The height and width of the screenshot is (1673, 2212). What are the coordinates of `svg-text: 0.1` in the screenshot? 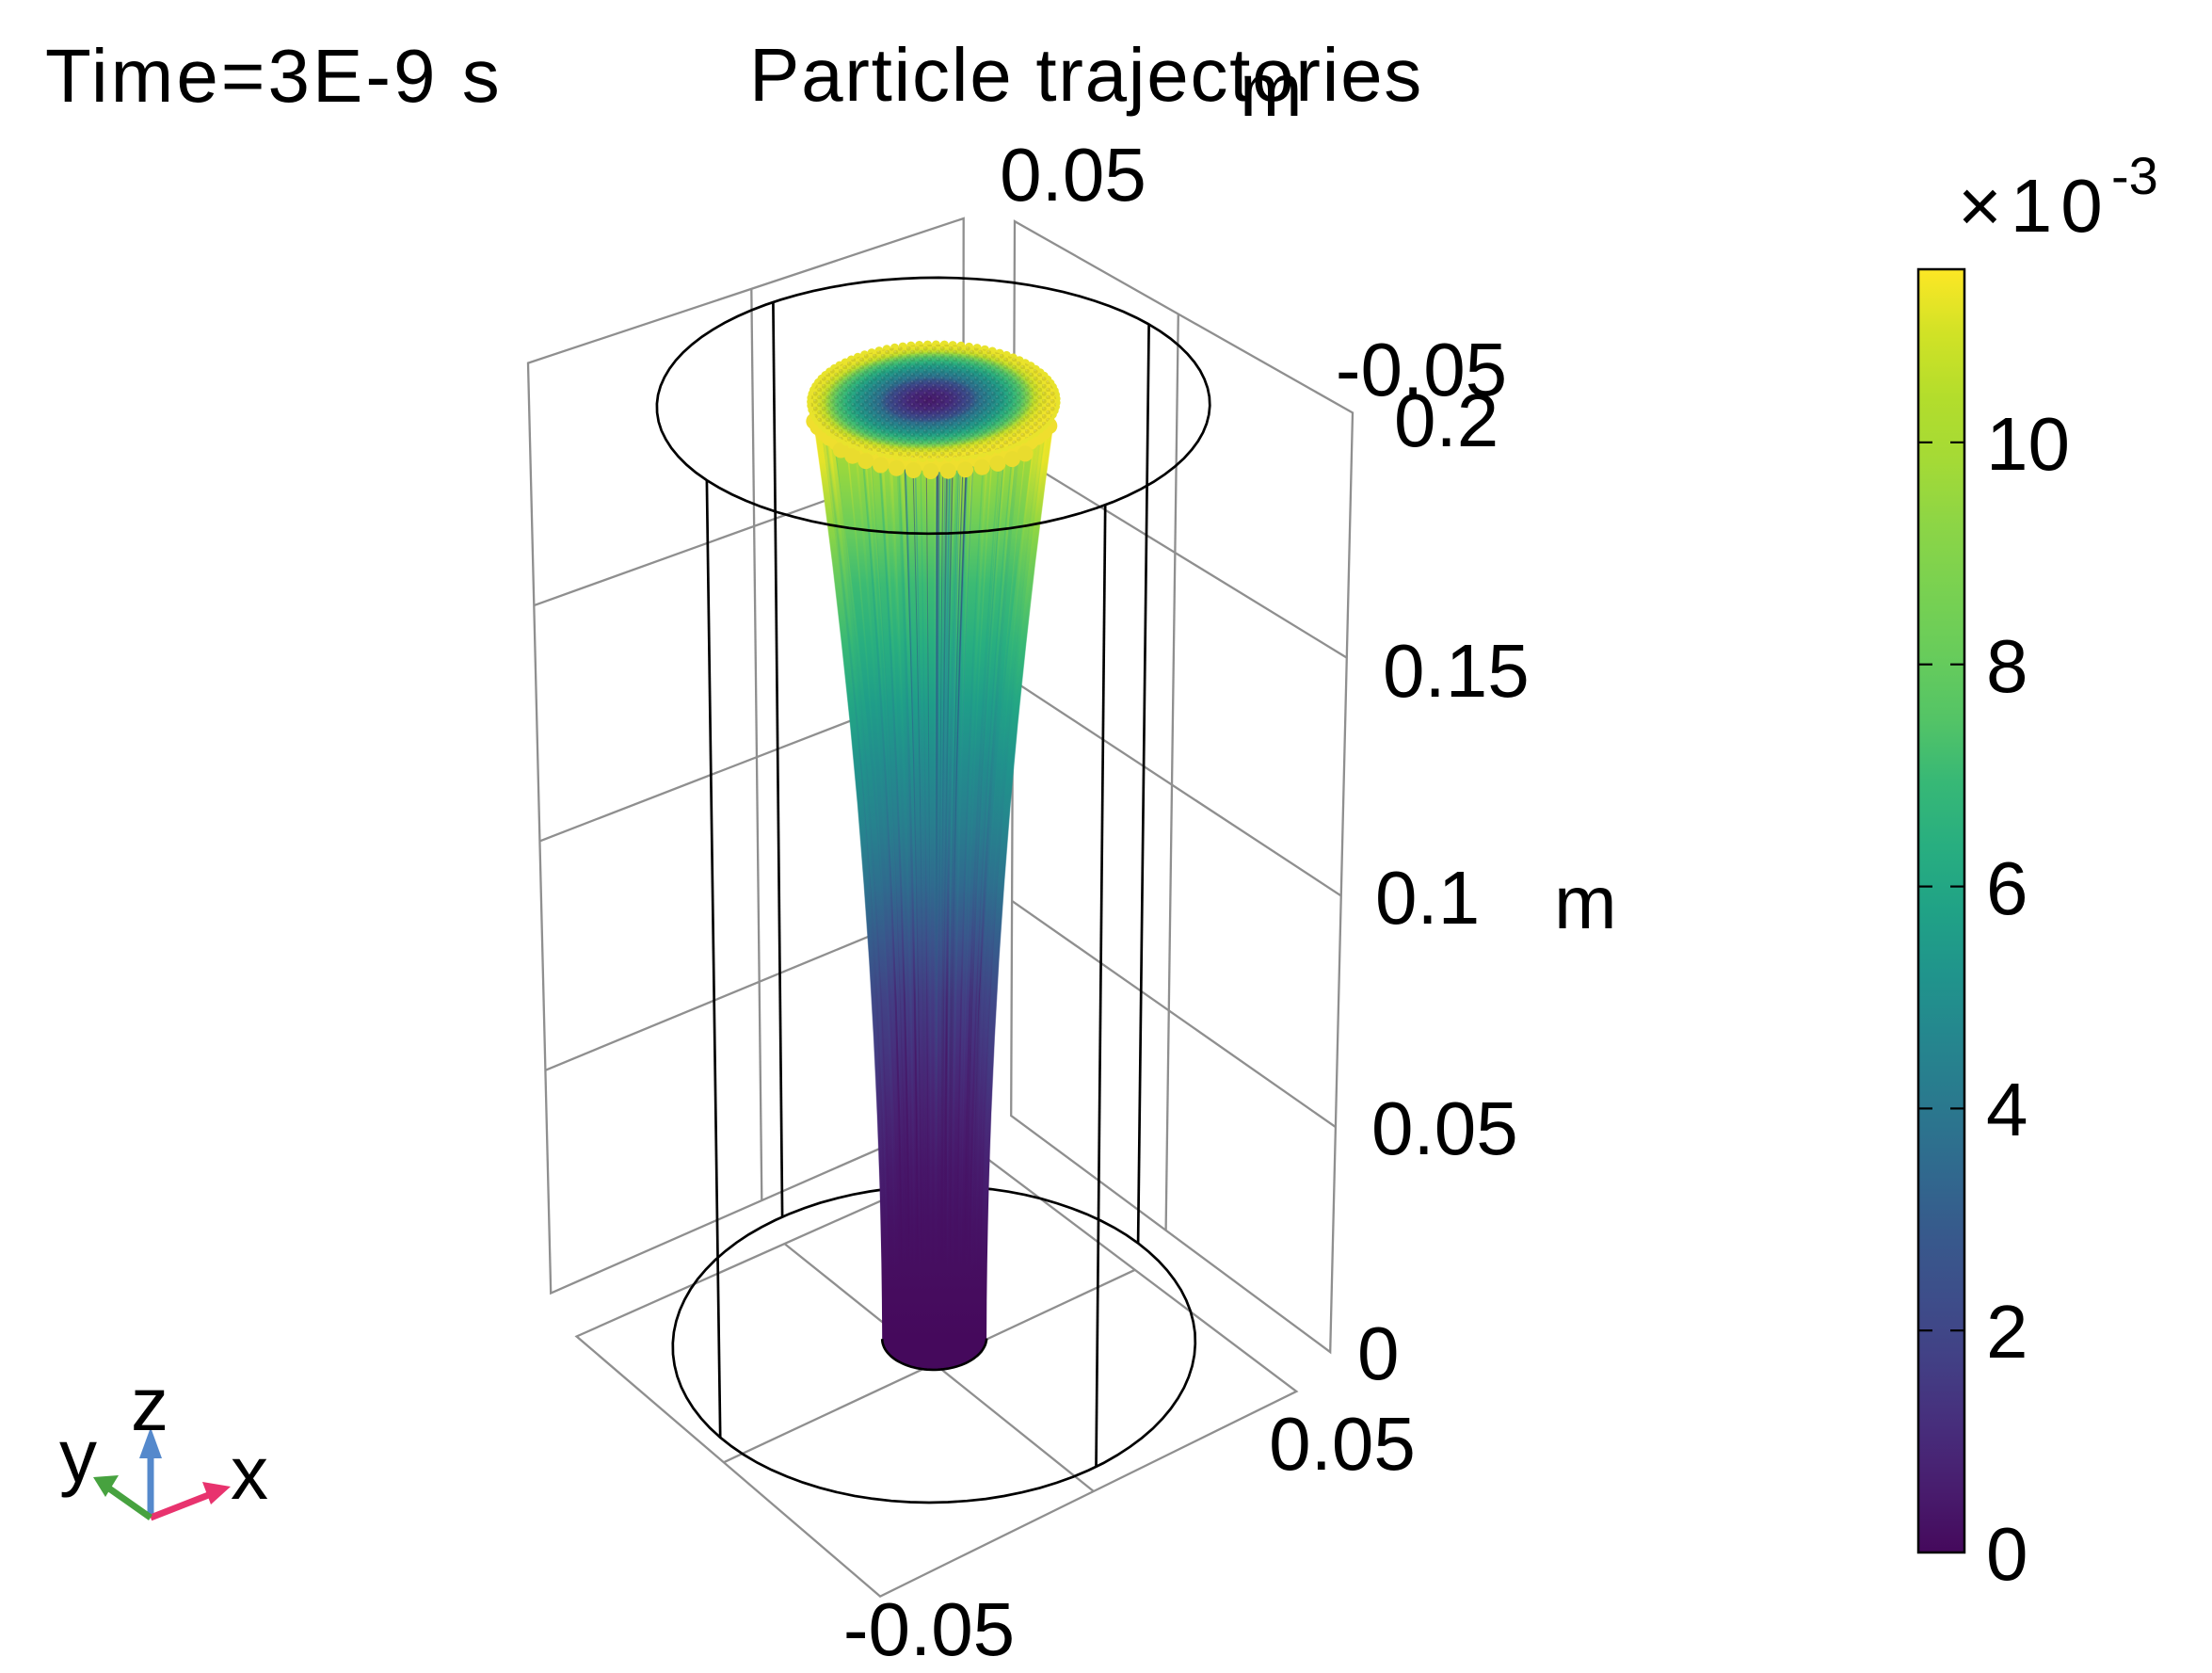 It's located at (1427, 898).